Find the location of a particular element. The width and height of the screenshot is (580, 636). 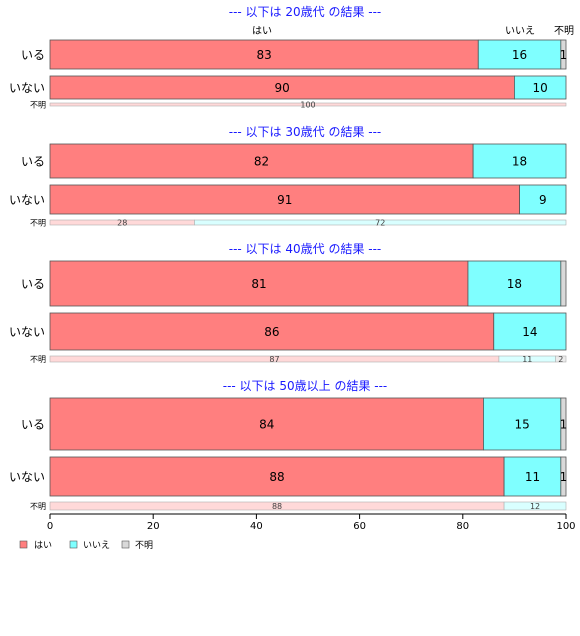

bar-value-label: 2 is located at coordinates (560, 359).